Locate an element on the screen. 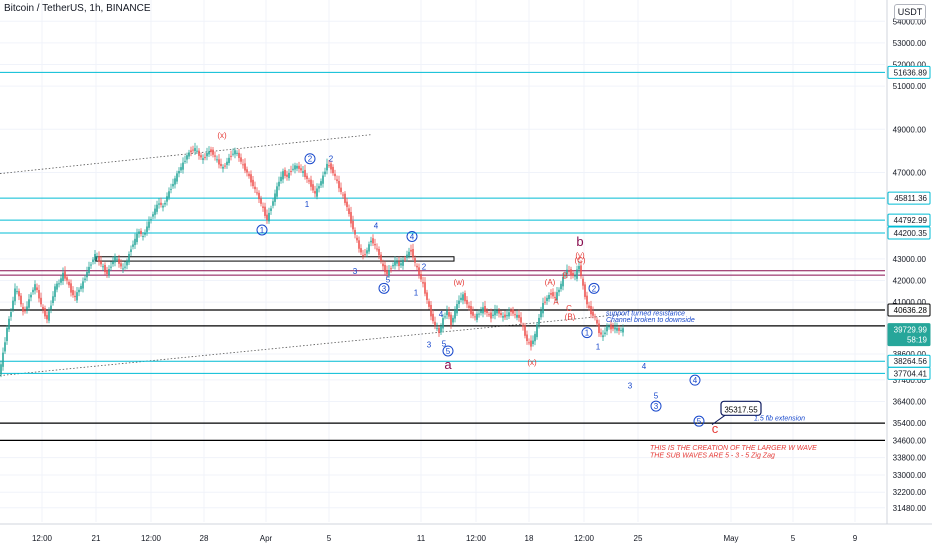 The width and height of the screenshot is (932, 550). target-callout-text: 35317.55 is located at coordinates (741, 409).